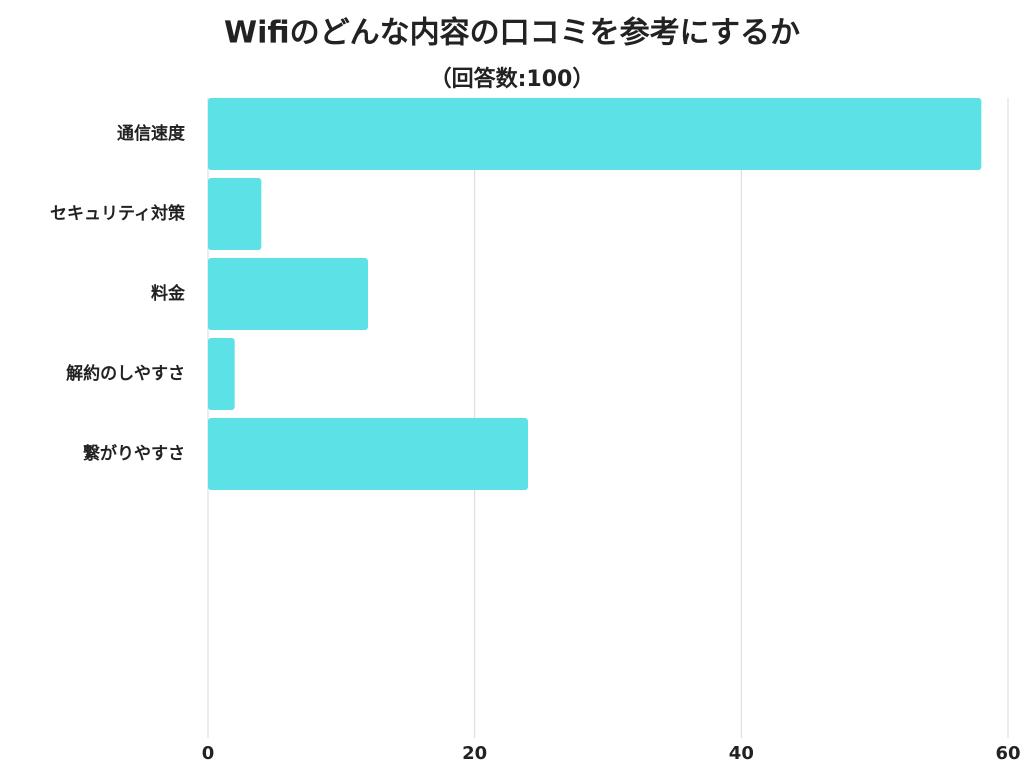 This screenshot has height=768, width=1024. What do you see at coordinates (118, 213) in the screenshot?
I see `y-tick-label: セキュリティ対策` at bounding box center [118, 213].